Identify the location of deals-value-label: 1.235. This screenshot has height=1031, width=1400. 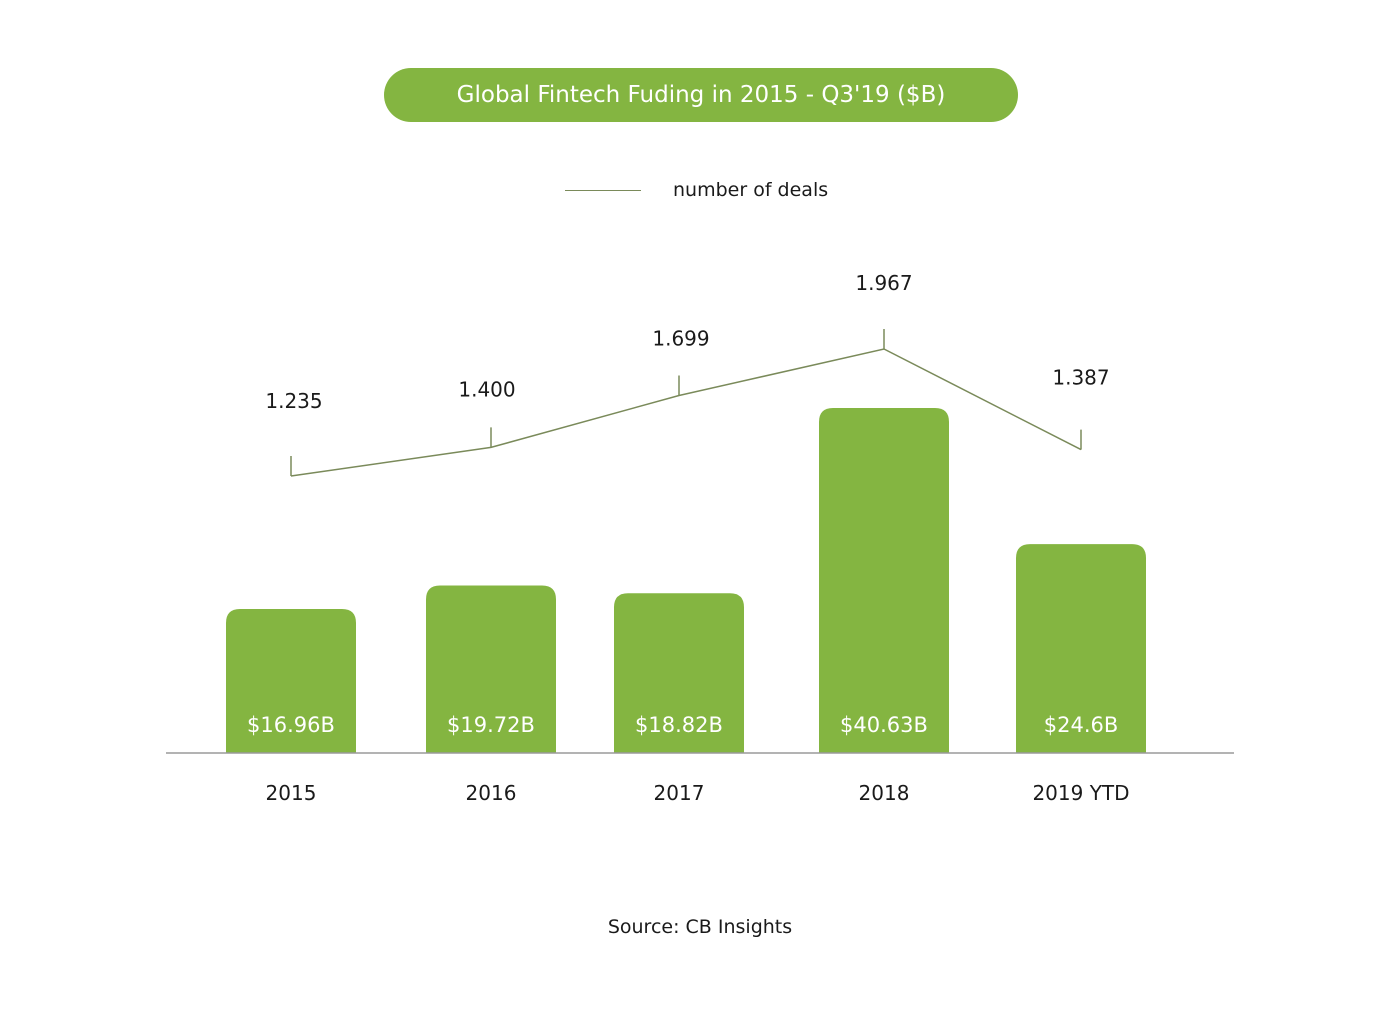
(293, 401).